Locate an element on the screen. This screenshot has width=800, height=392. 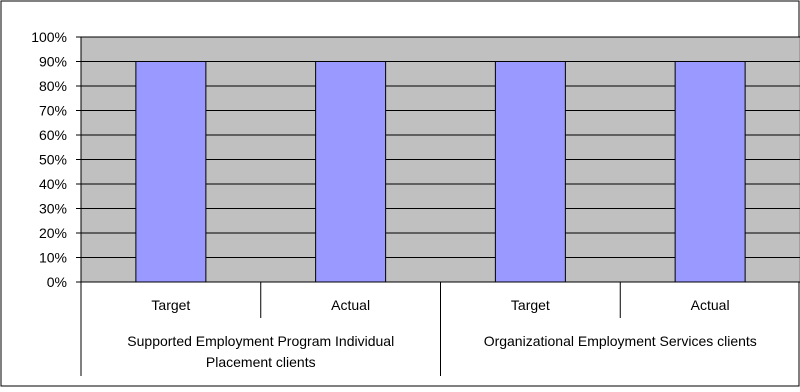
y-tick-label: 100% is located at coordinates (49, 37).